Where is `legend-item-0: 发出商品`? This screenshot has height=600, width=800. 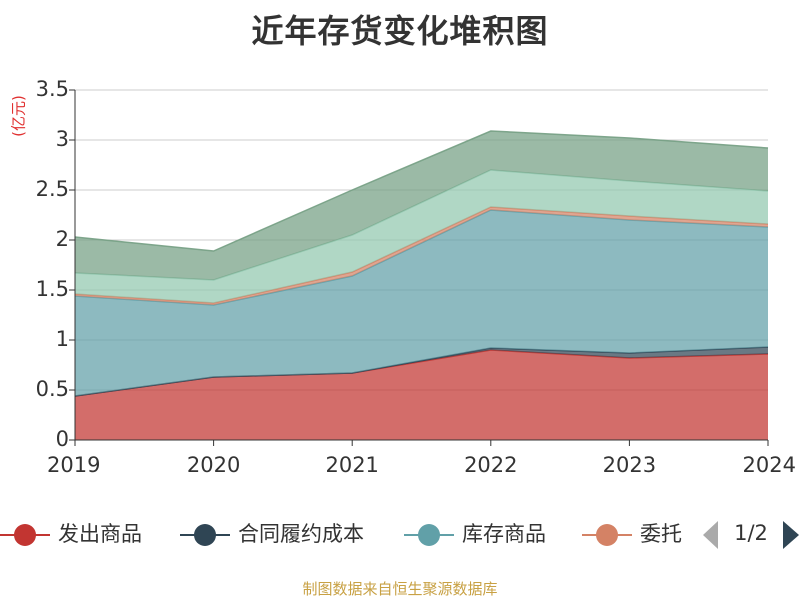
legend-item-0: 发出商品 is located at coordinates (71, 534).